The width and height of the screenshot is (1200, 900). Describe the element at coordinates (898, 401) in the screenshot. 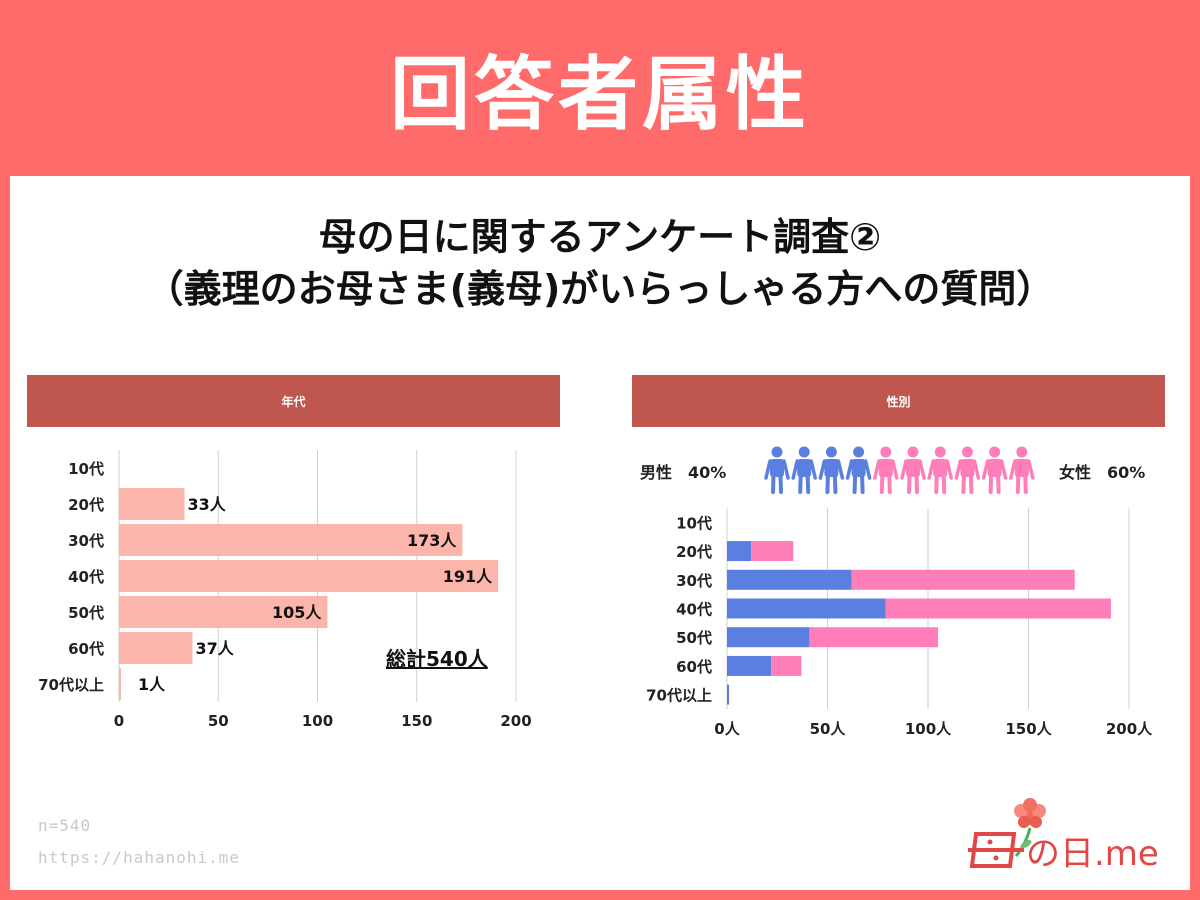

I see `gender-chart-header: 性別` at that location.